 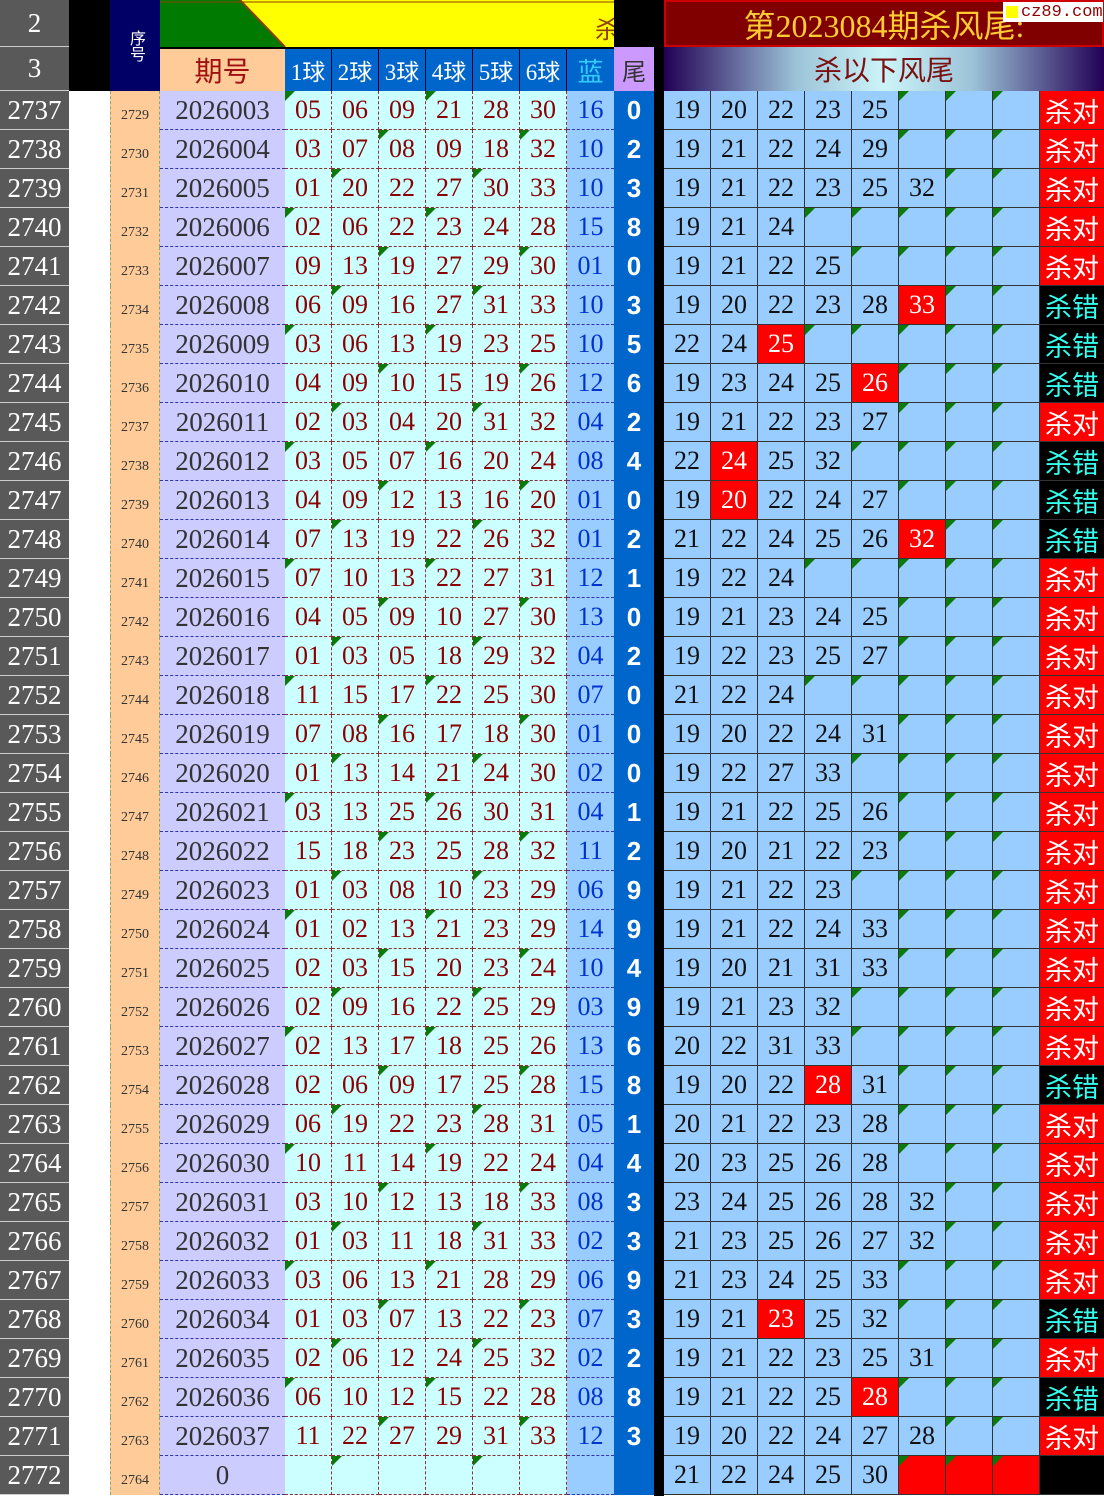 What do you see at coordinates (34, 734) in the screenshot?
I see `row-header: 2753` at bounding box center [34, 734].